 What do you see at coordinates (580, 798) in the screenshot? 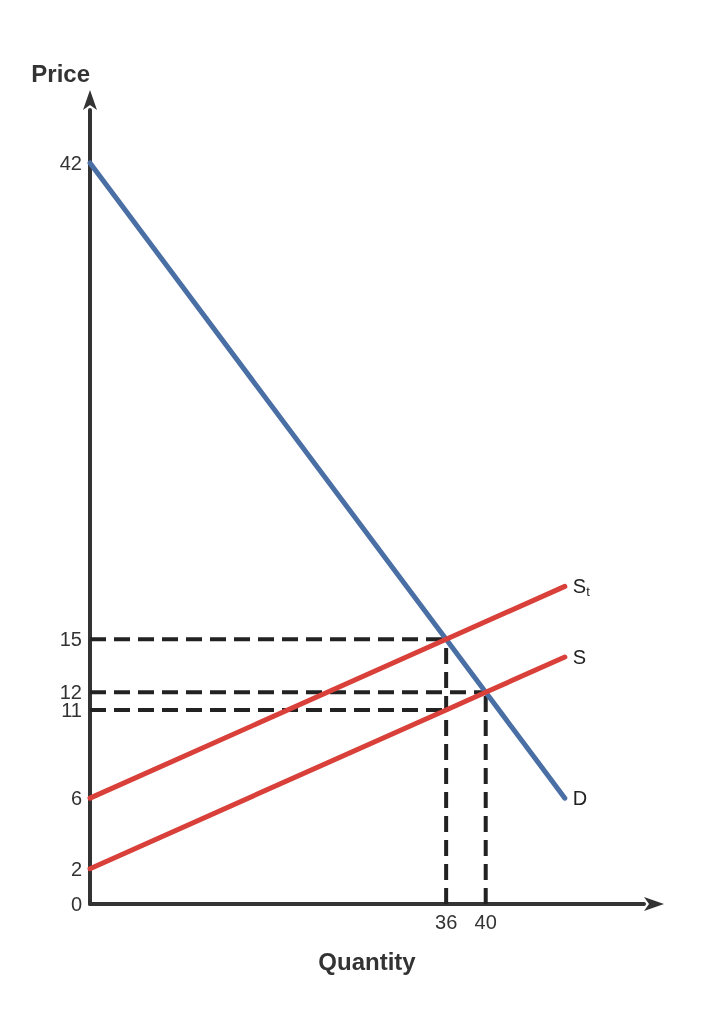
I see `series-label: D` at bounding box center [580, 798].